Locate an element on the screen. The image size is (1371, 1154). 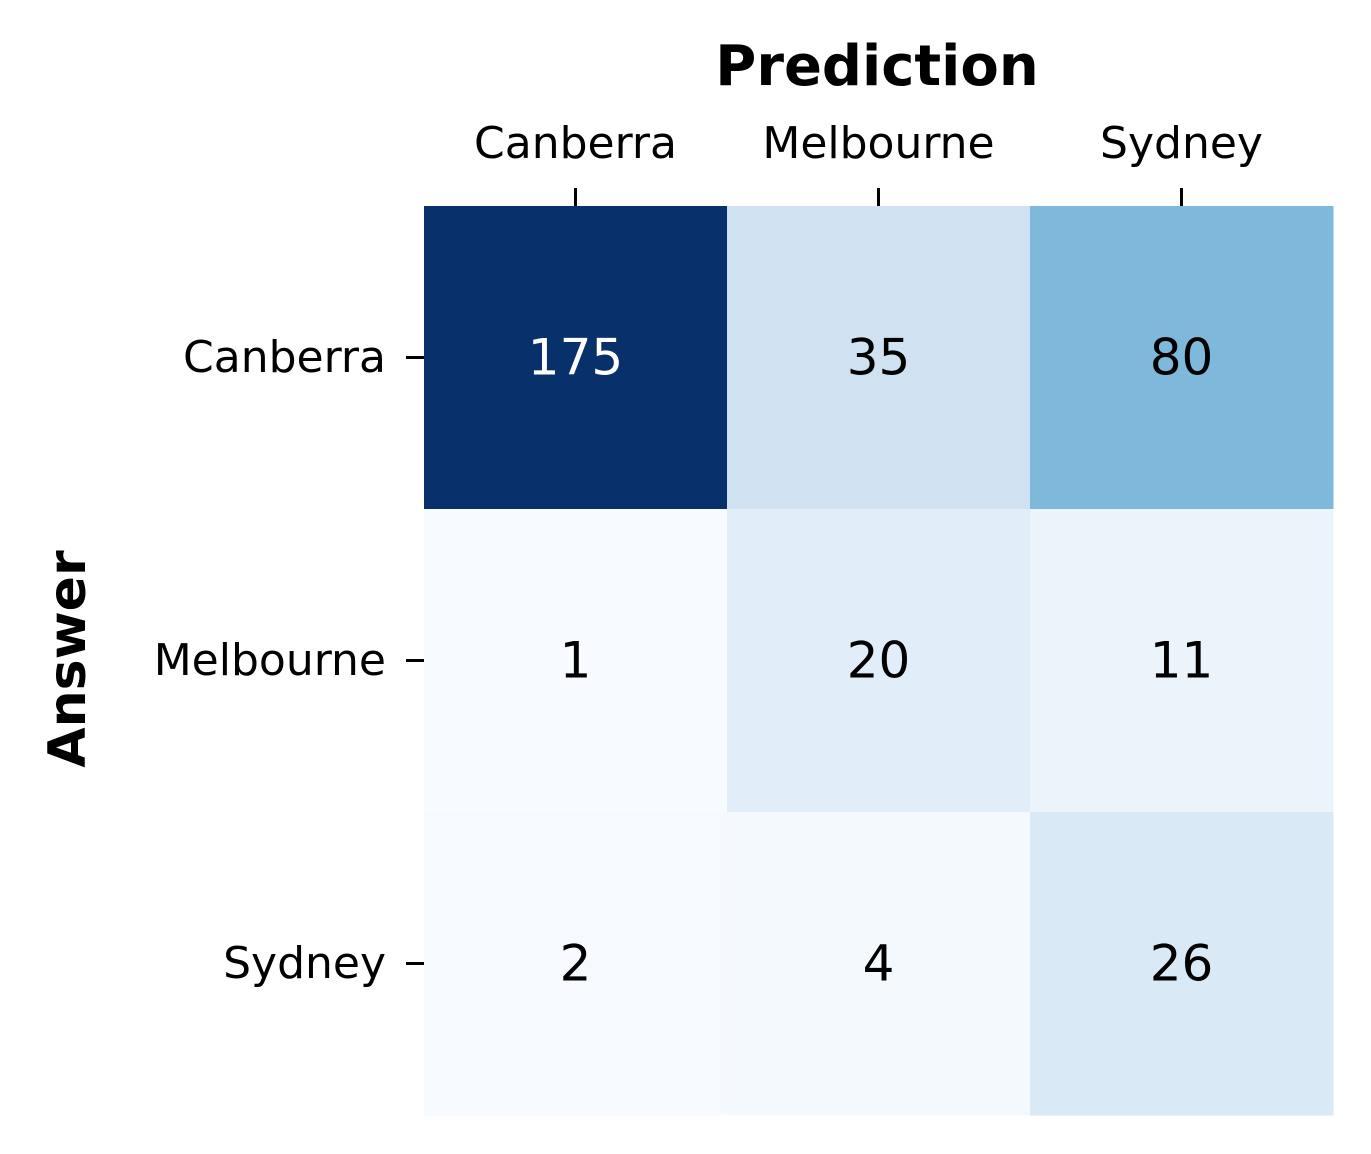
heatmap-cell-r2-c2 is located at coordinates (1182, 964).